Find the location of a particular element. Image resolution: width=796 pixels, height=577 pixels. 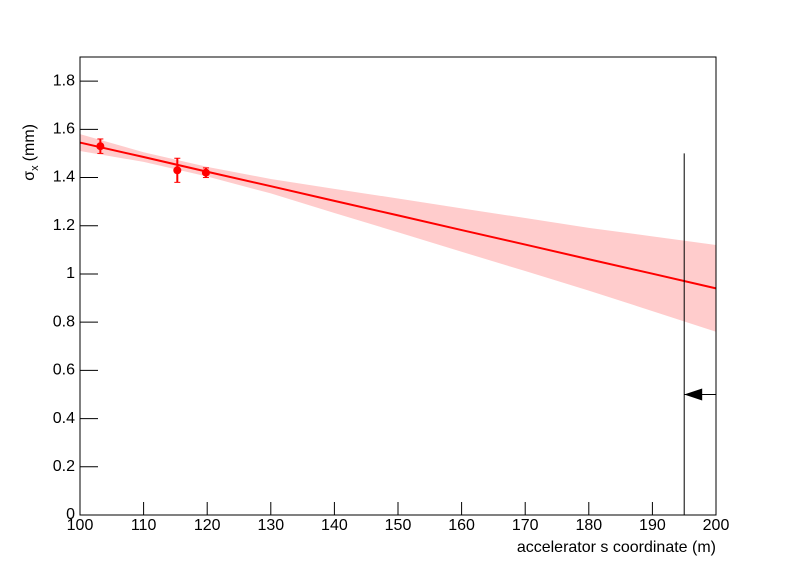

y-label-subscript: x is located at coordinates (35, 168).